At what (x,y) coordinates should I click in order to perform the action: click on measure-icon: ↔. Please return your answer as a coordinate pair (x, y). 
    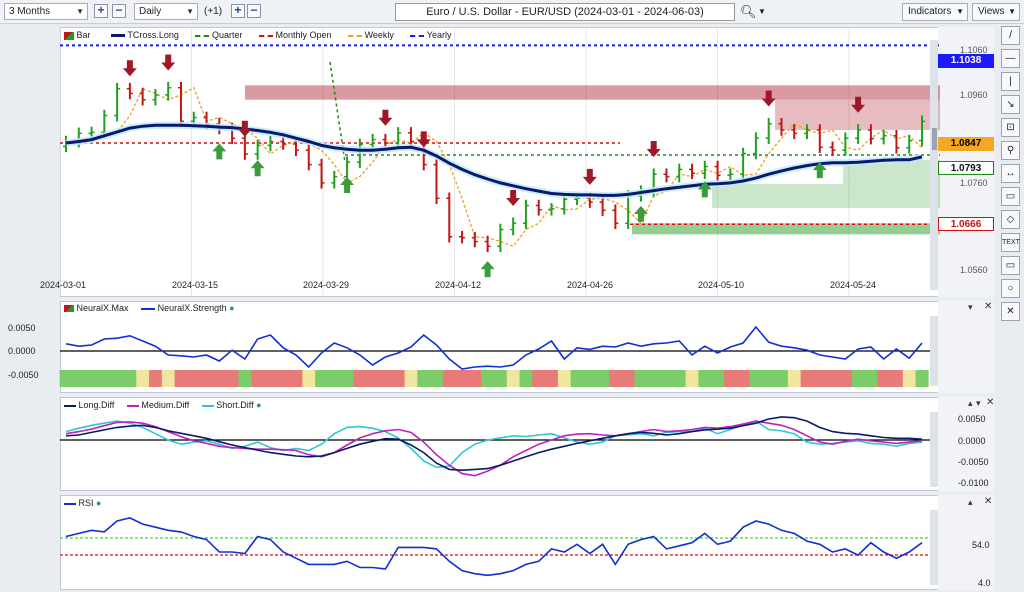
    Looking at the image, I should click on (1010, 173).